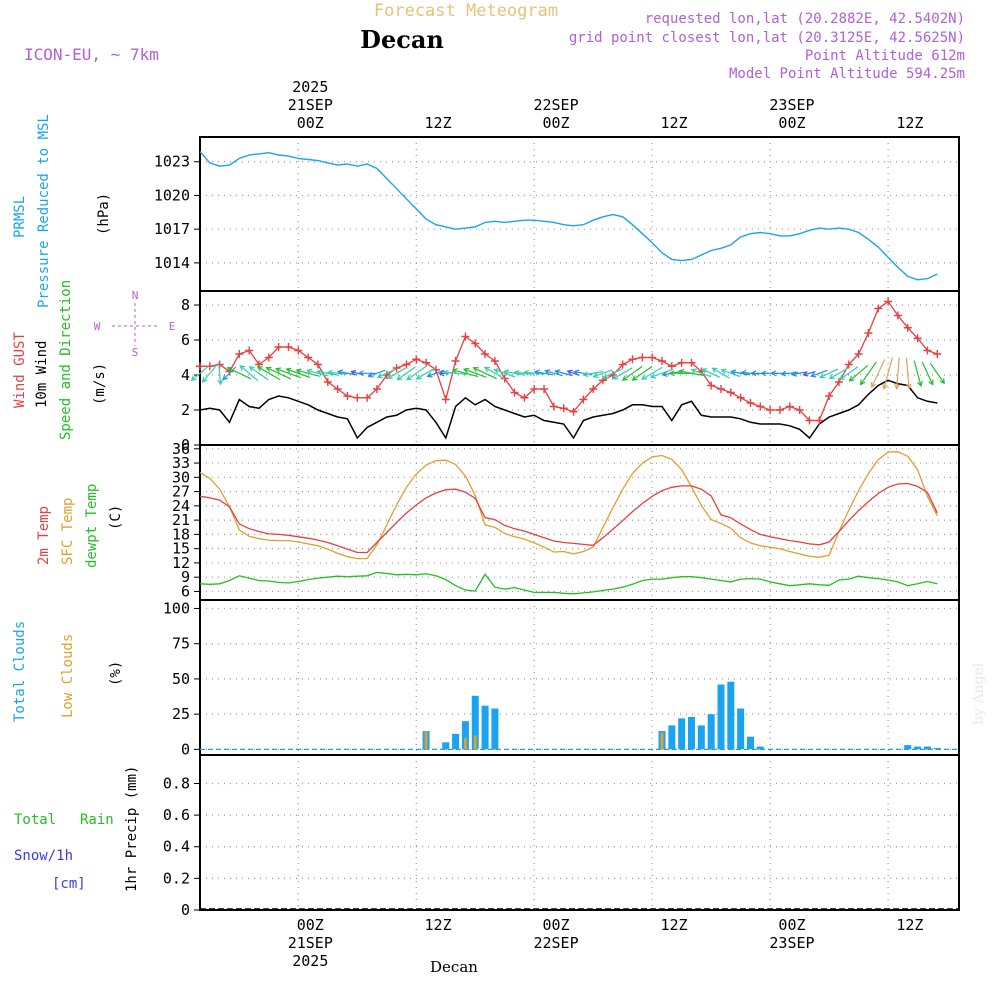 The height and width of the screenshot is (1000, 1000). I want to click on total-cloud-label: Total Clouds, so click(20, 671).